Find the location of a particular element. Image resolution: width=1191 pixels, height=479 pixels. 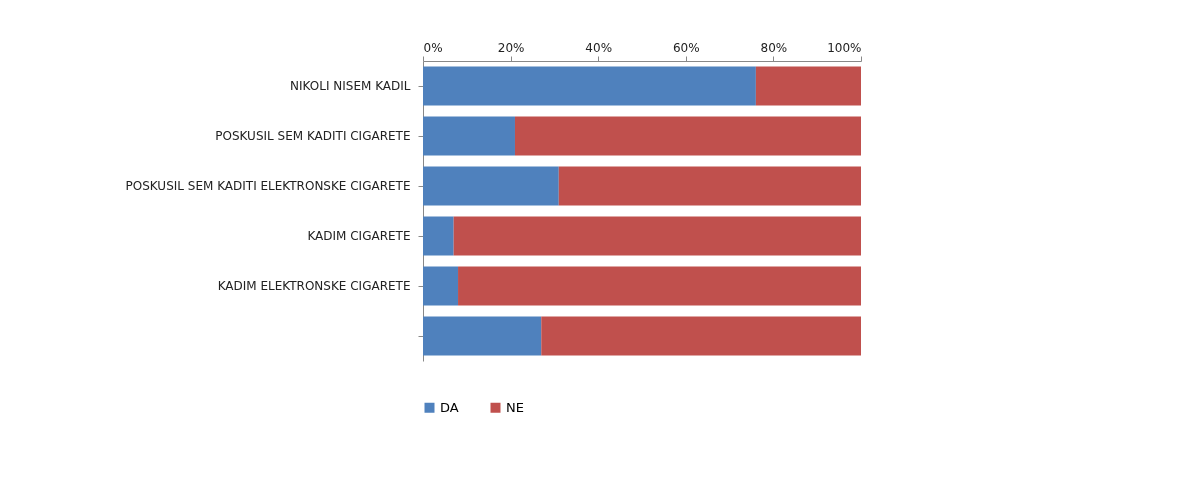

y-tick-label: POSKUSIL SEM KADITI ELEKTRONSKE CIGARETE is located at coordinates (268, 186).